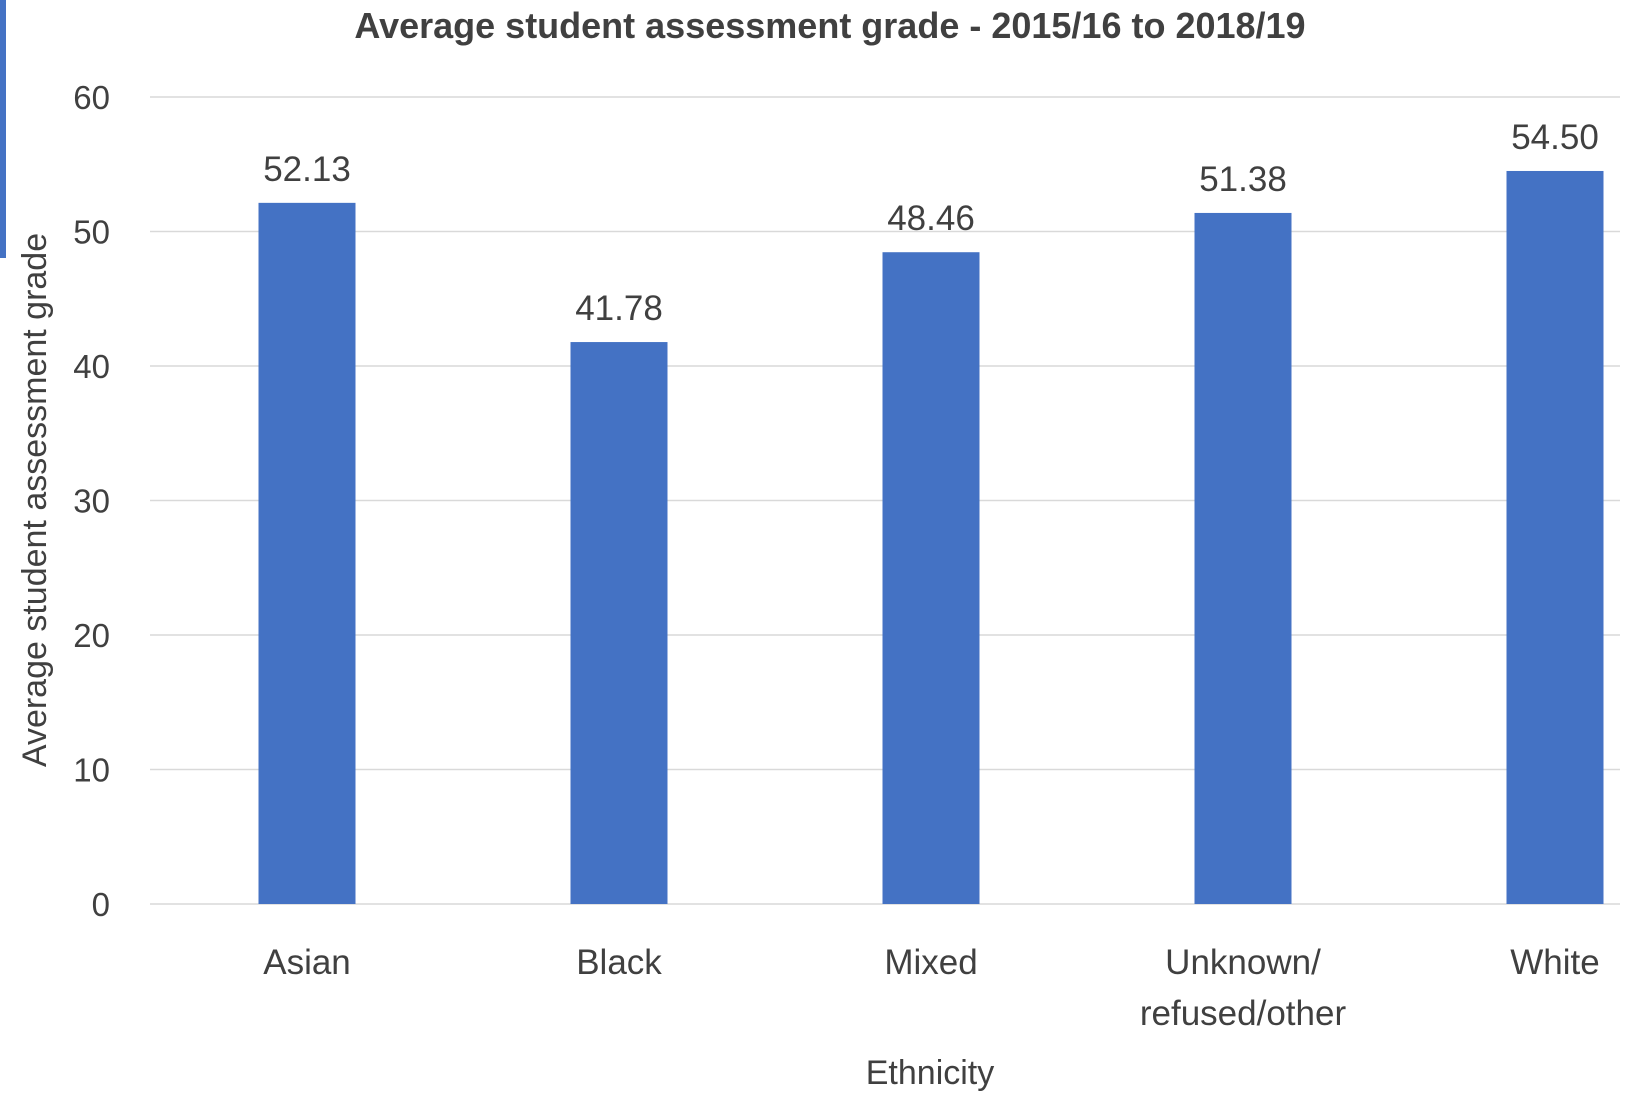 This screenshot has width=1630, height=1103. Describe the element at coordinates (91, 635) in the screenshot. I see `y-tick-label: 20` at that location.